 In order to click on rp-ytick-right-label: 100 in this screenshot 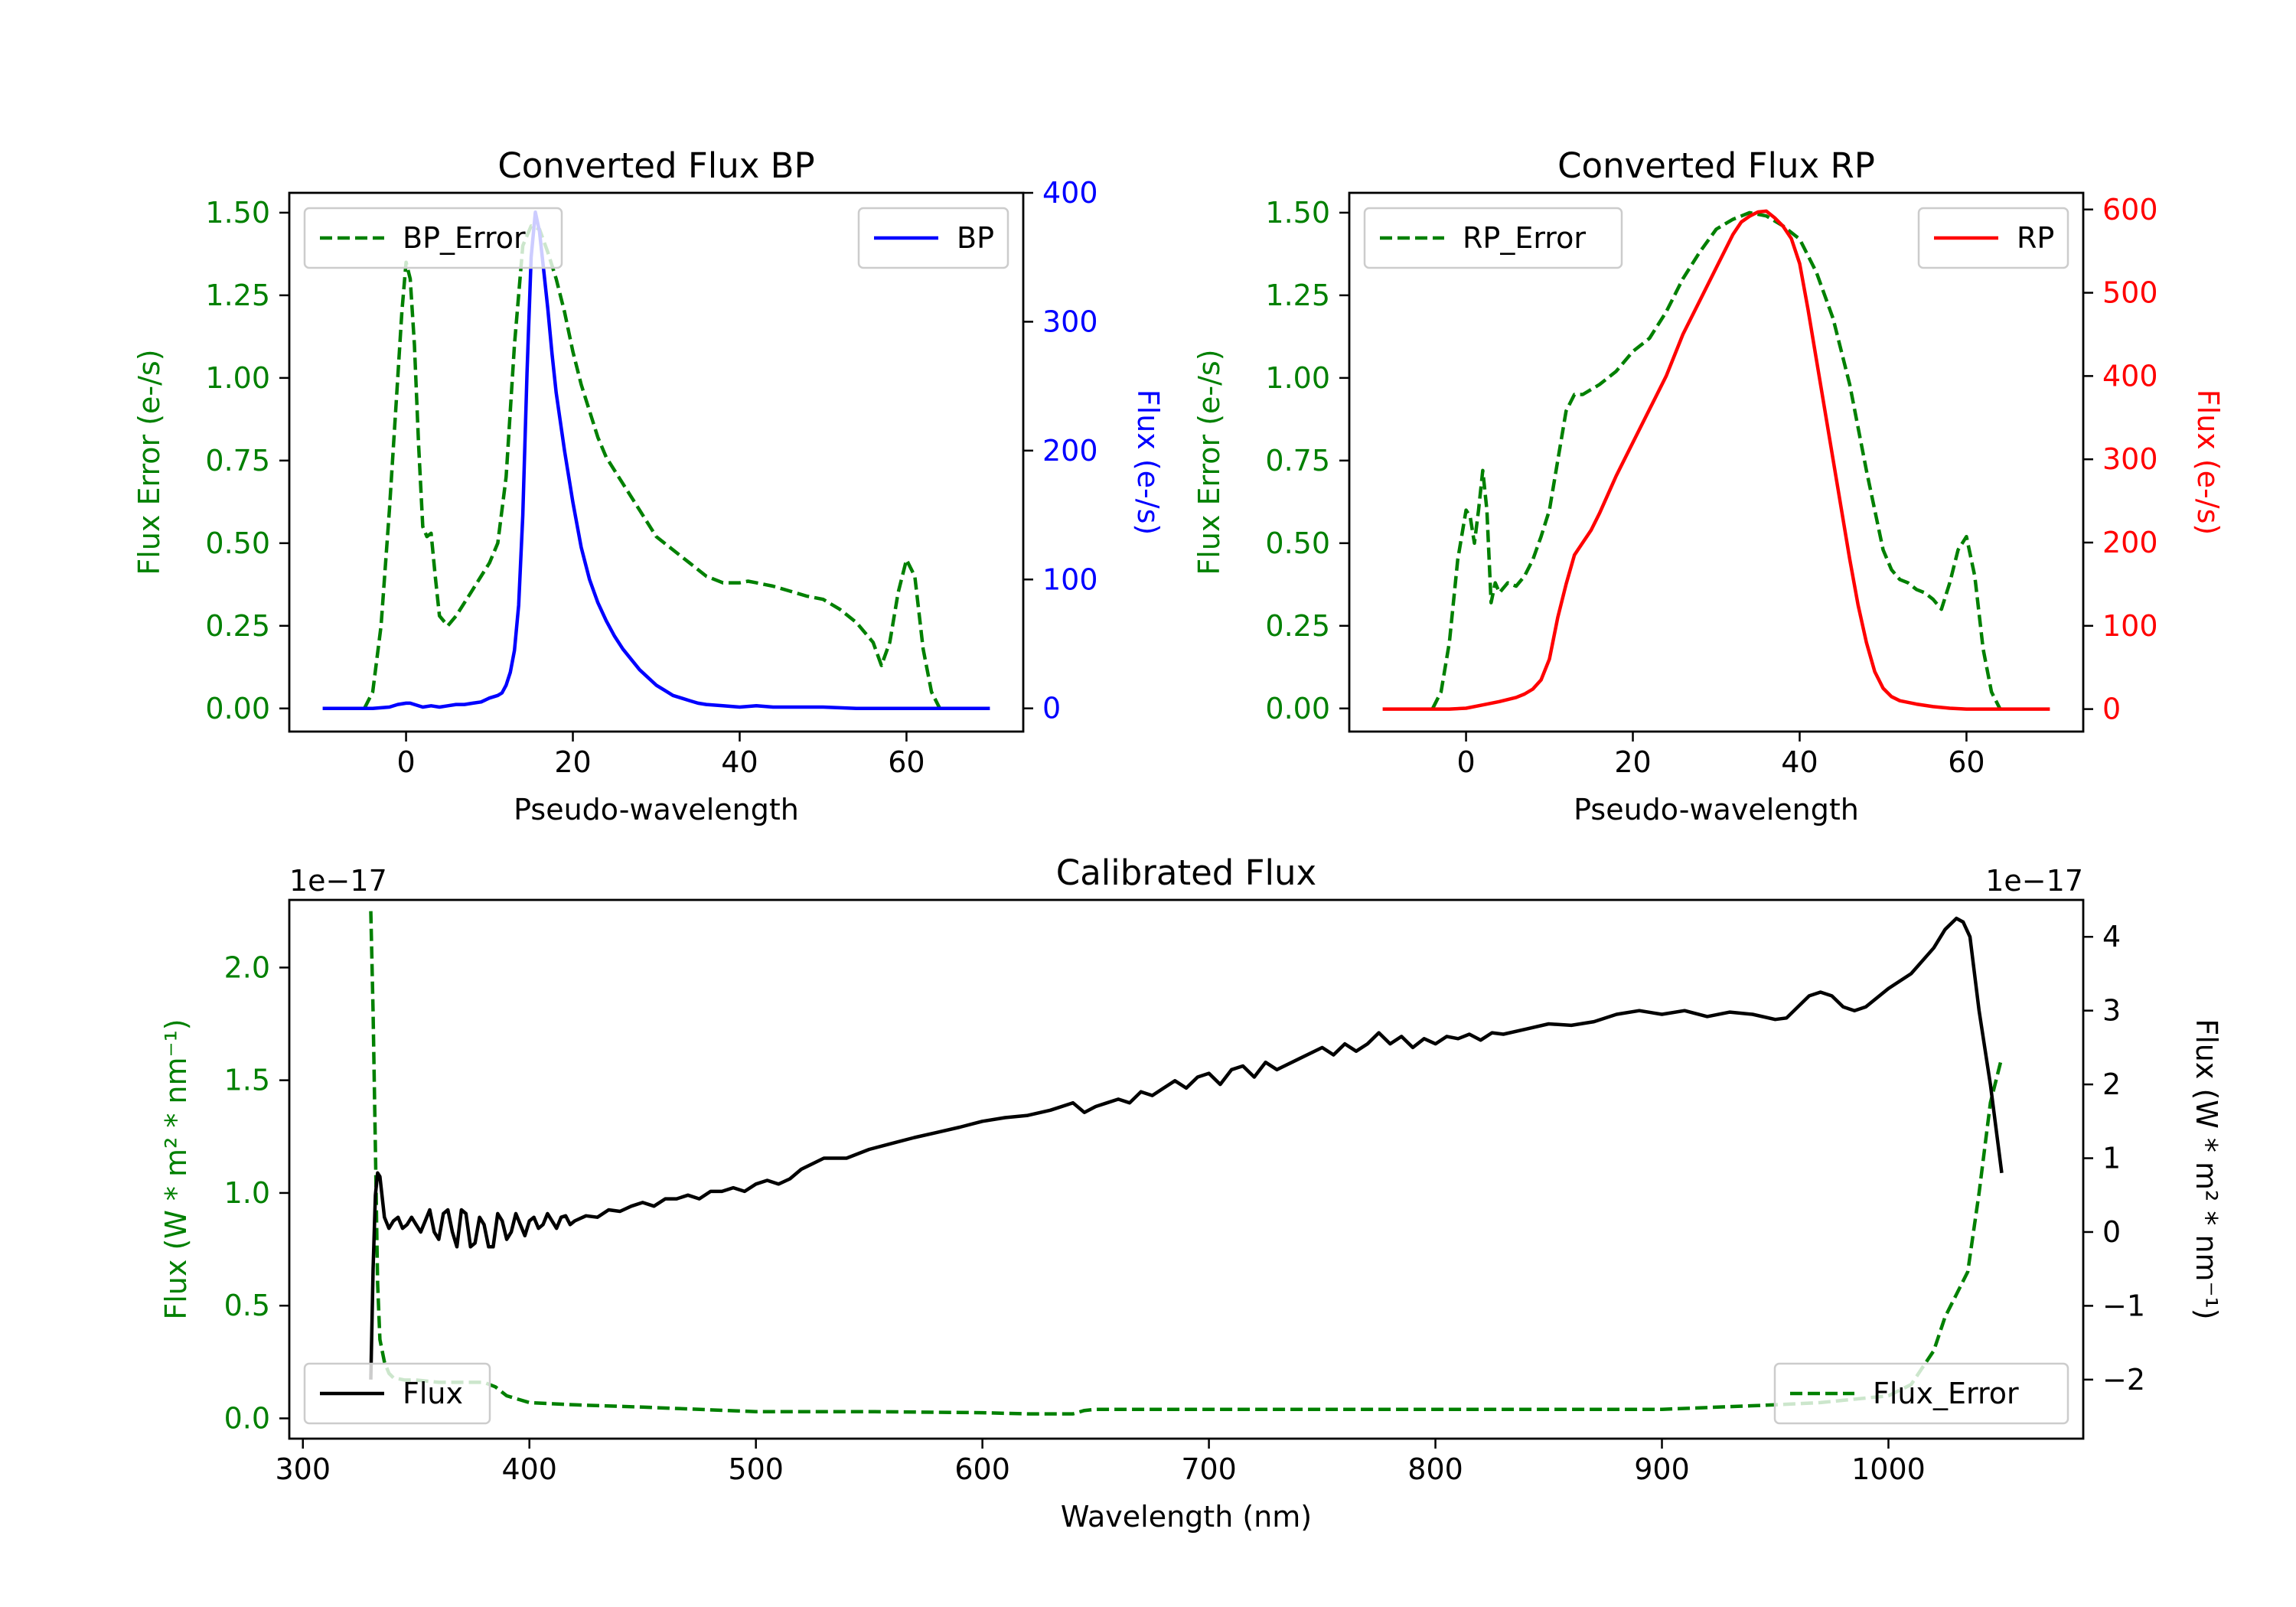, I will do `click(2130, 626)`.